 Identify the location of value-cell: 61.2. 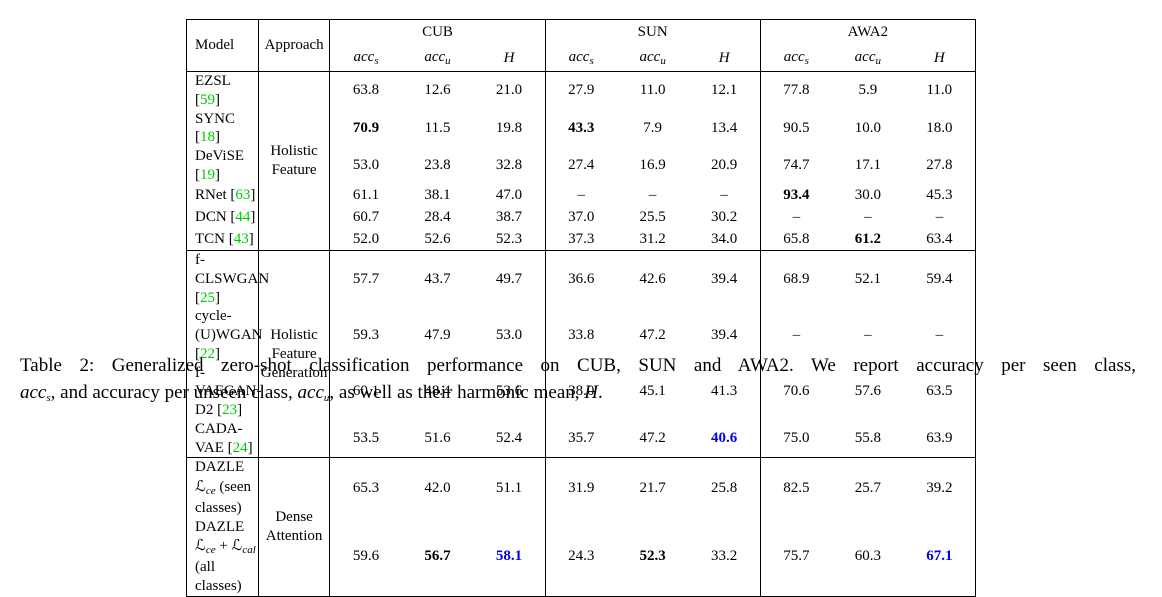
(867, 238).